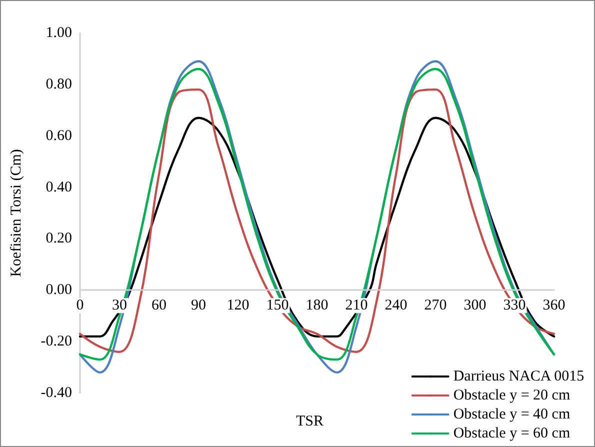 The width and height of the screenshot is (595, 447). I want to click on x-tick-label: 270, so click(435, 306).